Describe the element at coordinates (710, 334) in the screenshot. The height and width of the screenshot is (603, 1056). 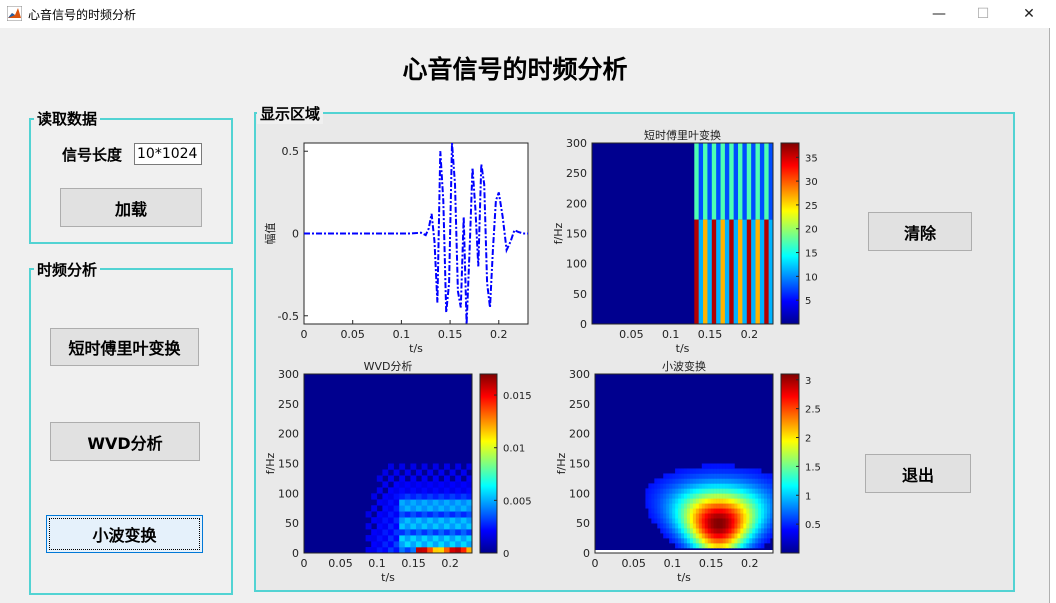
I see `stft-xtick-label: 0.15` at that location.